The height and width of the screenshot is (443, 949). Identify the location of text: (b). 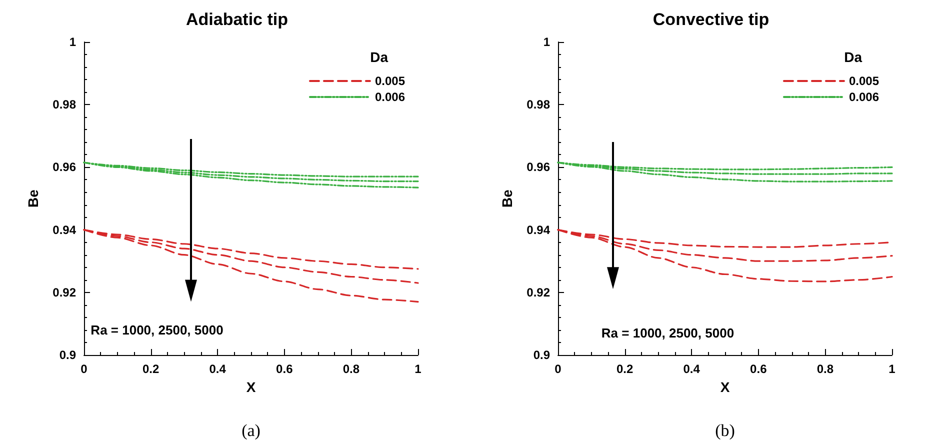
(725, 430).